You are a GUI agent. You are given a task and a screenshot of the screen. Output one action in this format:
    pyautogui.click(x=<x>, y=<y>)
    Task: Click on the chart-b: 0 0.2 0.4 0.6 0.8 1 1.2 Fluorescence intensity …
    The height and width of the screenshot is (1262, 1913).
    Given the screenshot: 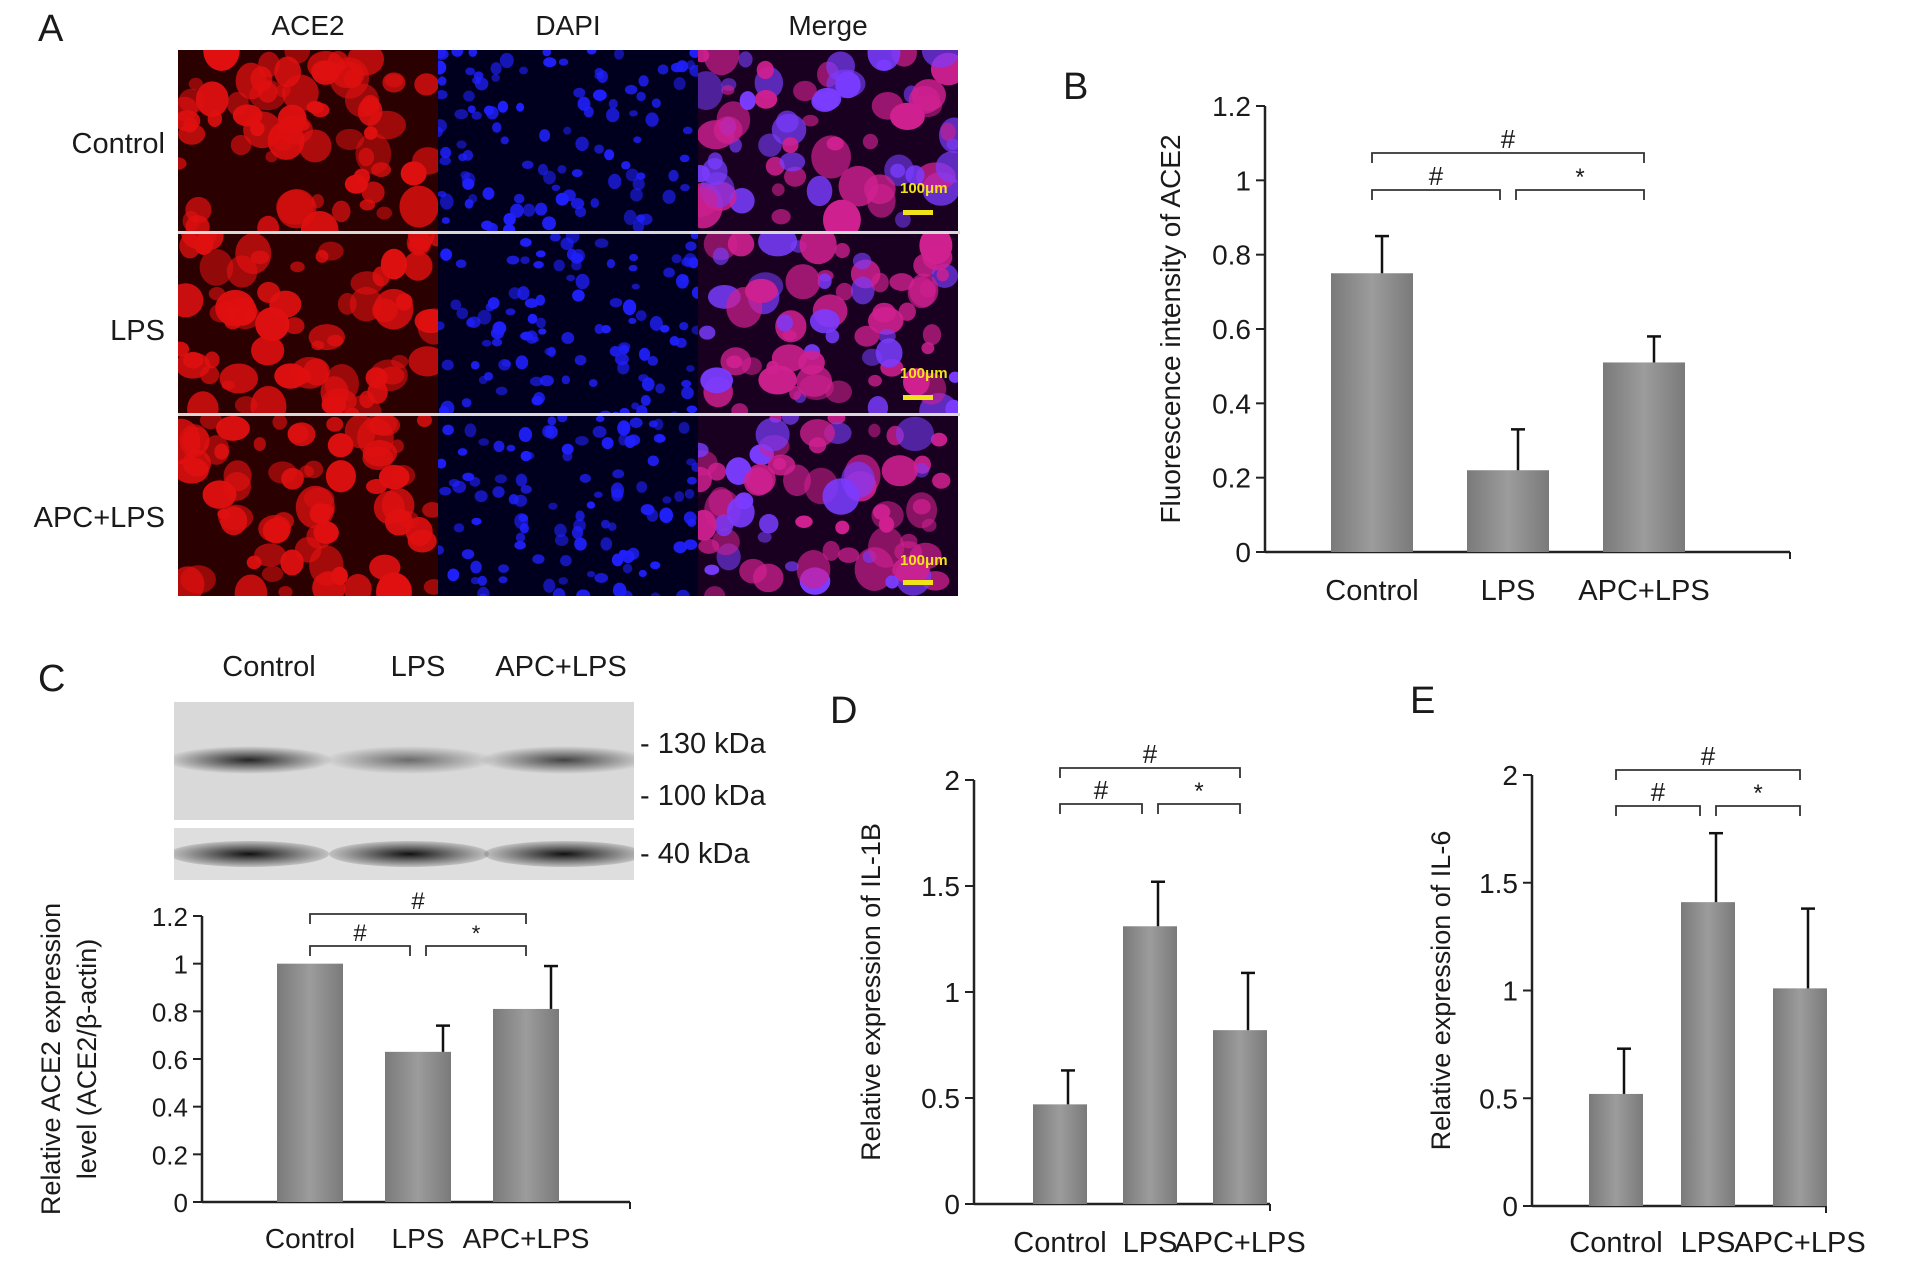 What is the action you would take?
    pyautogui.click(x=1473, y=349)
    